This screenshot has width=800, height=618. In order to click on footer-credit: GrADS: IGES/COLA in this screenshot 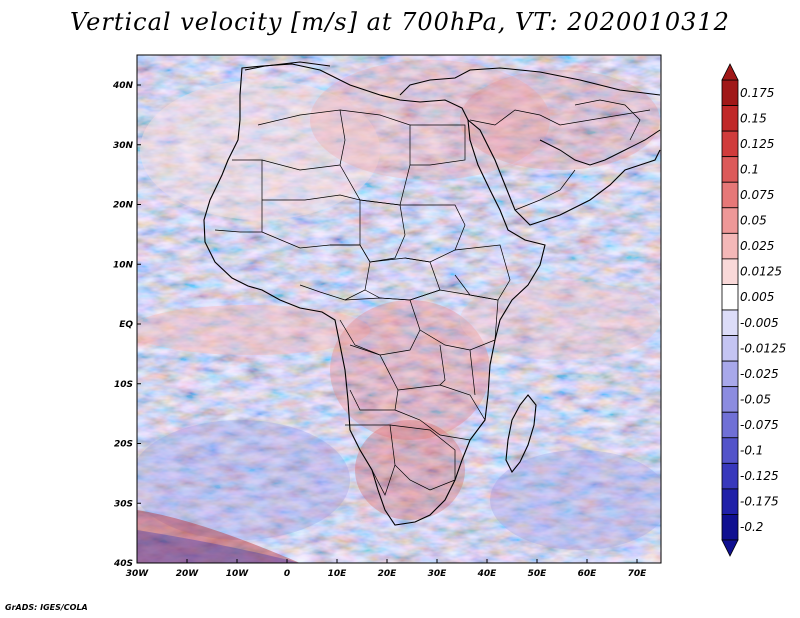, I will do `click(46, 607)`.